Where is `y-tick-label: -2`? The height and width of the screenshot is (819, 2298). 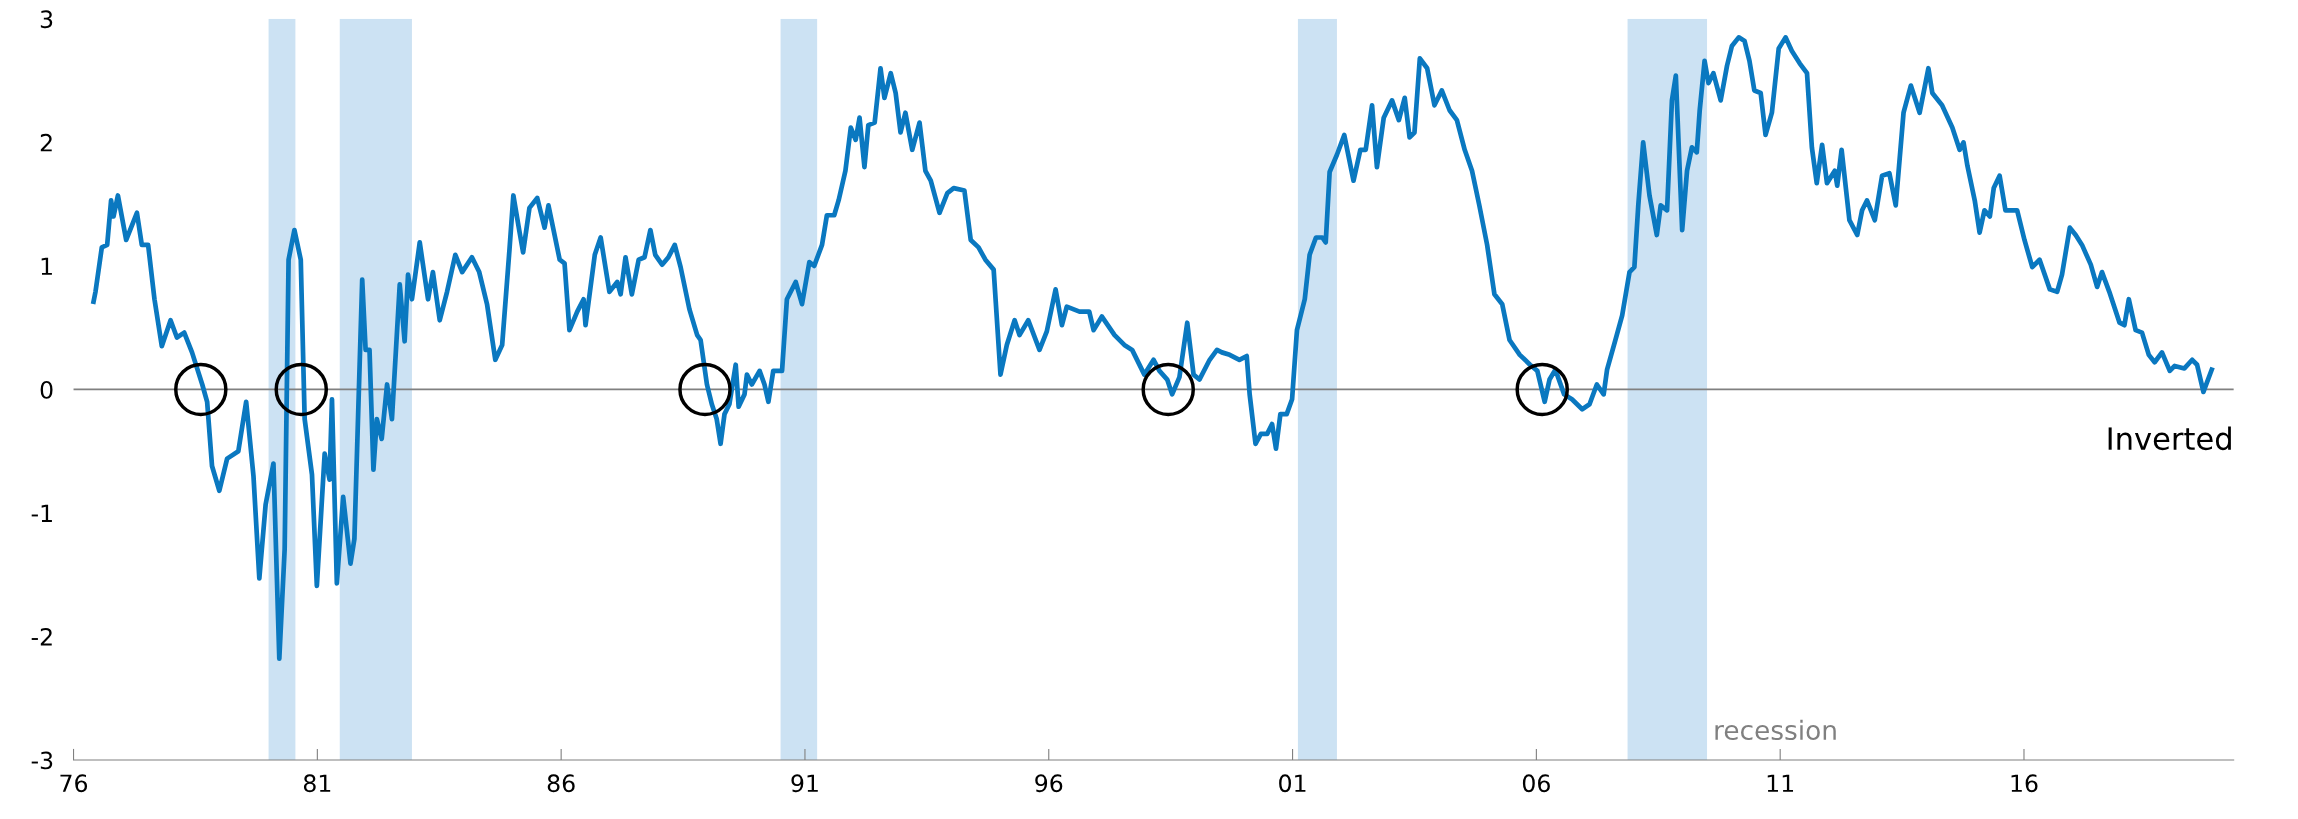
y-tick-label: -2 is located at coordinates (41, 636).